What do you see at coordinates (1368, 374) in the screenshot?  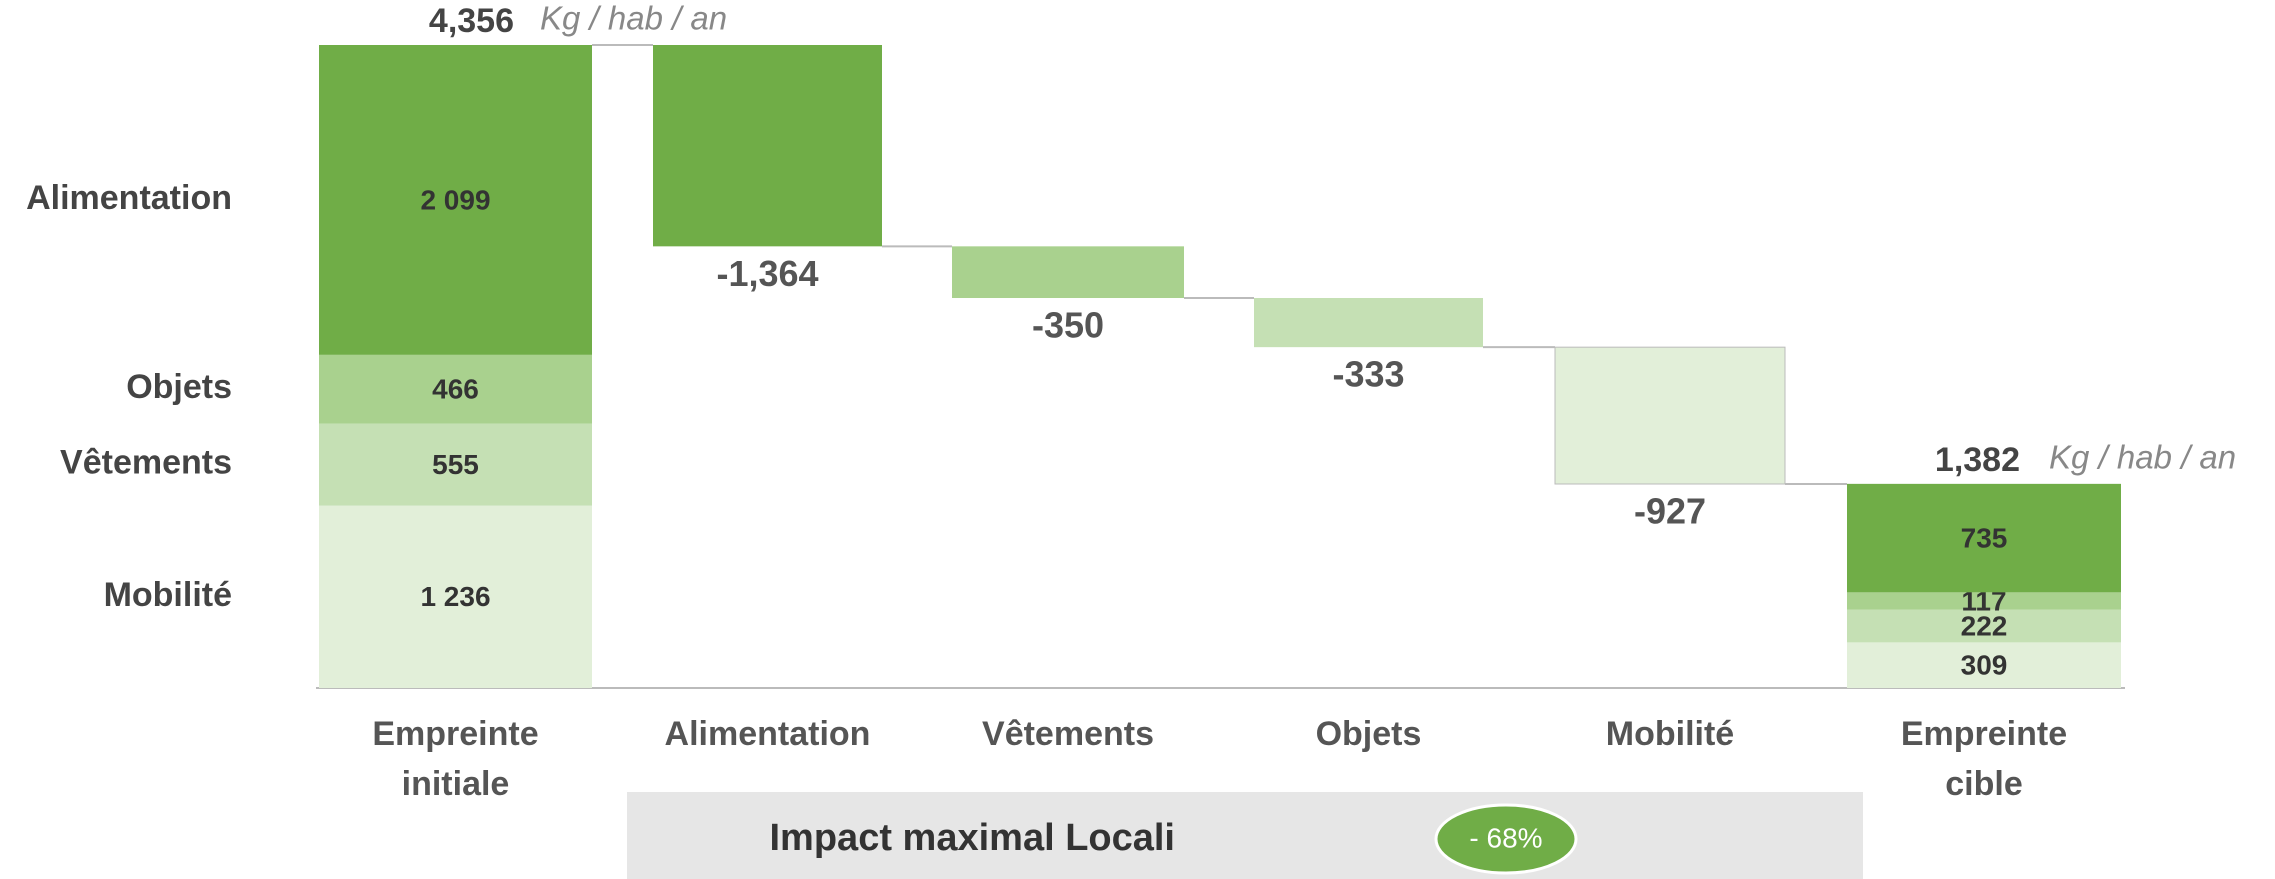 I see `step-label: -333` at bounding box center [1368, 374].